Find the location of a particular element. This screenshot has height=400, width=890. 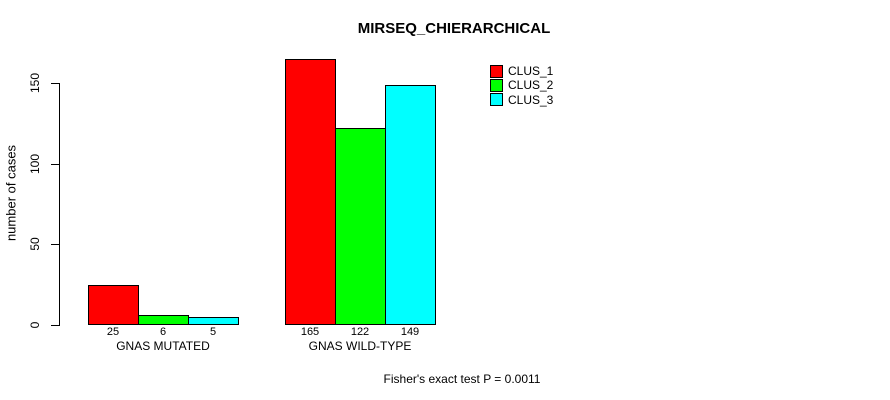

bar-clus_1-gnas-mutated is located at coordinates (113, 304).